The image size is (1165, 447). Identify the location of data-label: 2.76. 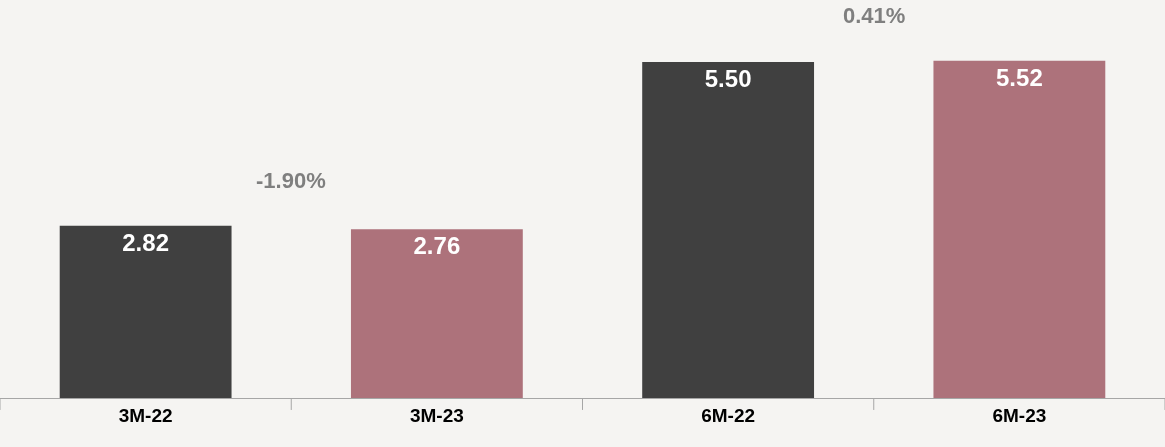
(437, 246).